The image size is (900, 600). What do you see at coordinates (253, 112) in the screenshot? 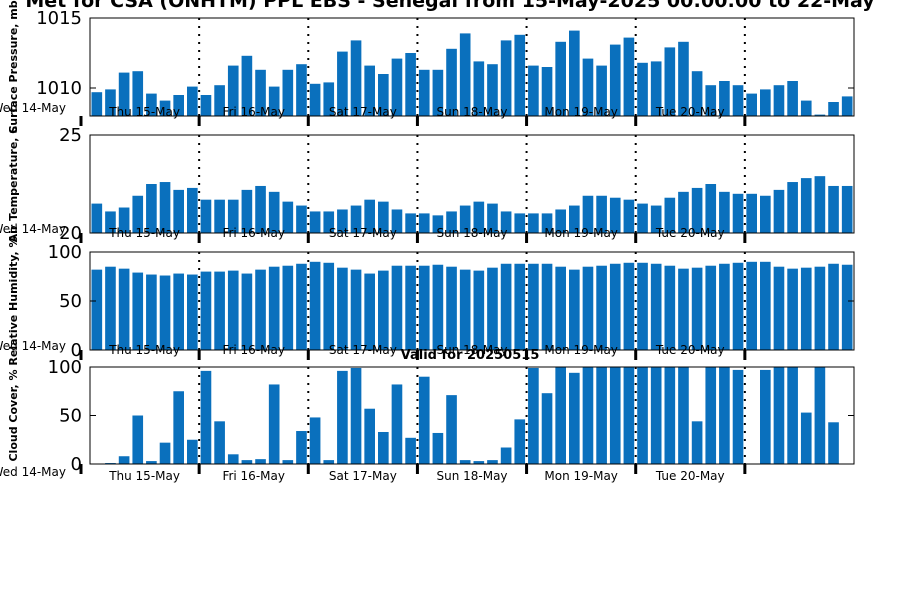
I see `xtick-label: Fri 16-May` at bounding box center [253, 112].